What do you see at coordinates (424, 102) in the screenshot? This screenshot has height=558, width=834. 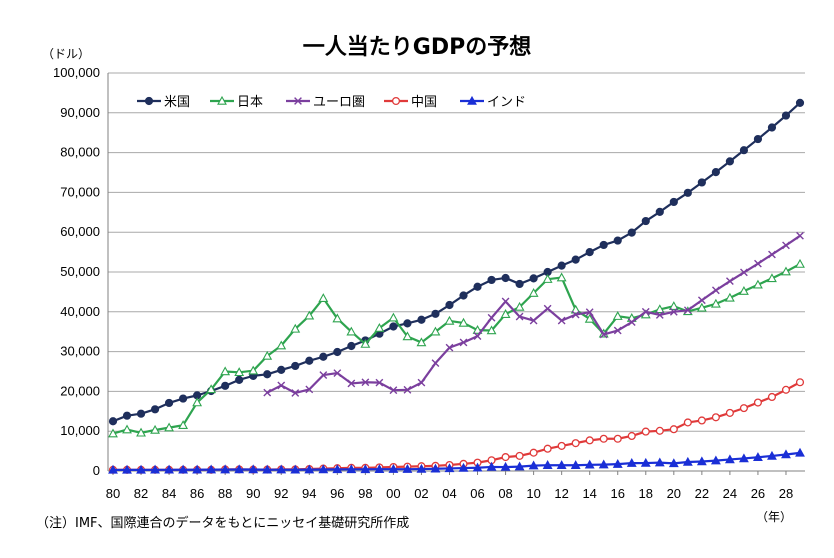 I see `legend-label: 中国` at bounding box center [424, 102].